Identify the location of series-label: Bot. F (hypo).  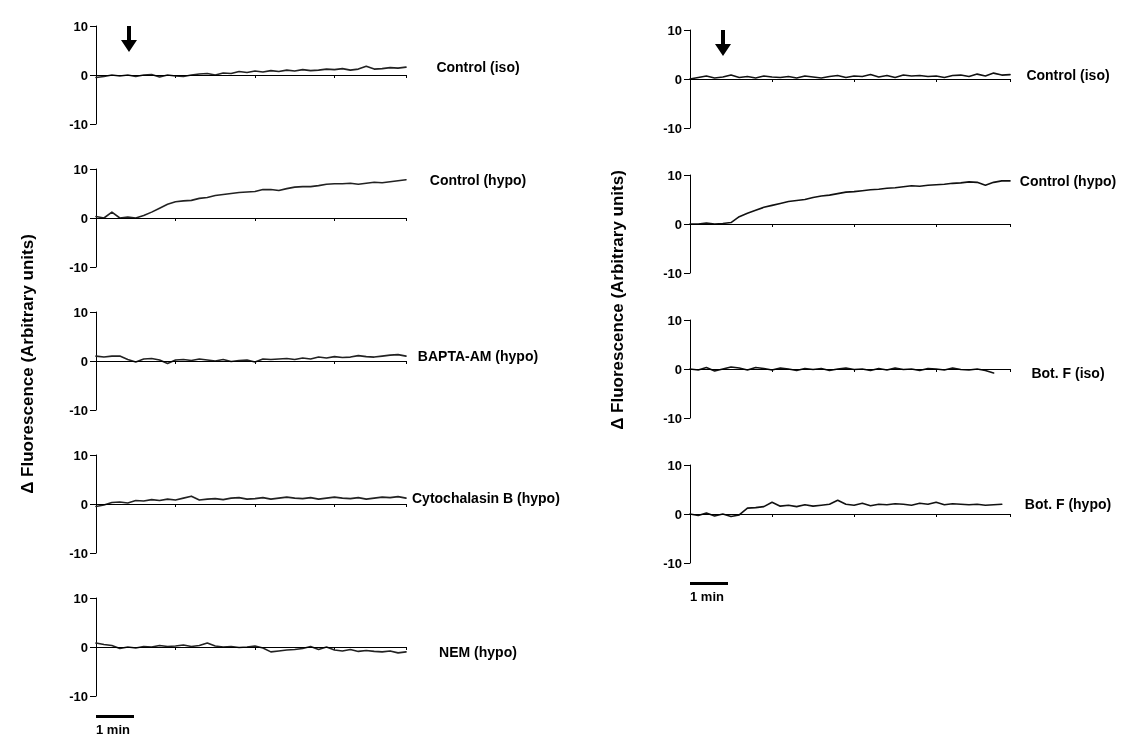
(1068, 504).